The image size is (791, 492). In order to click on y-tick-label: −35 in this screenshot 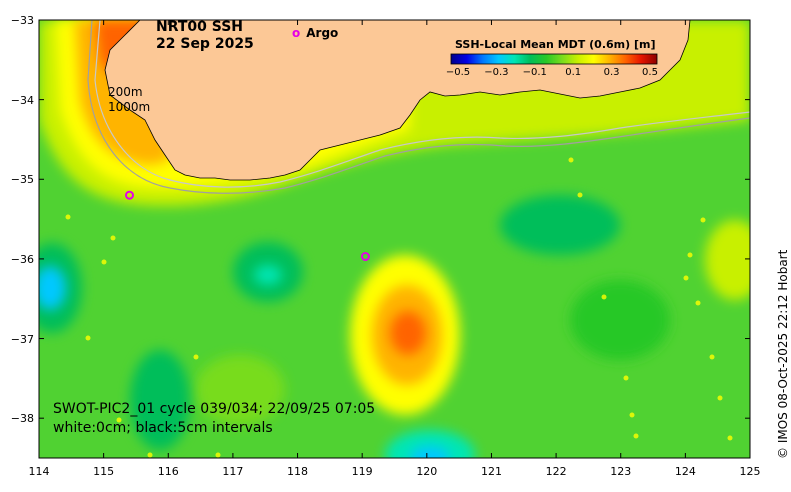, I will do `click(22, 180)`.